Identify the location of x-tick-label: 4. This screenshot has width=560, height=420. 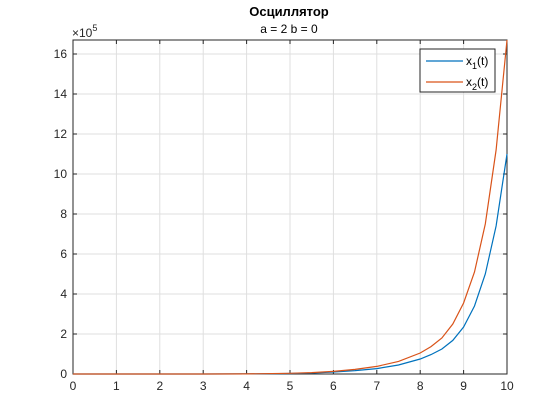
(246, 386).